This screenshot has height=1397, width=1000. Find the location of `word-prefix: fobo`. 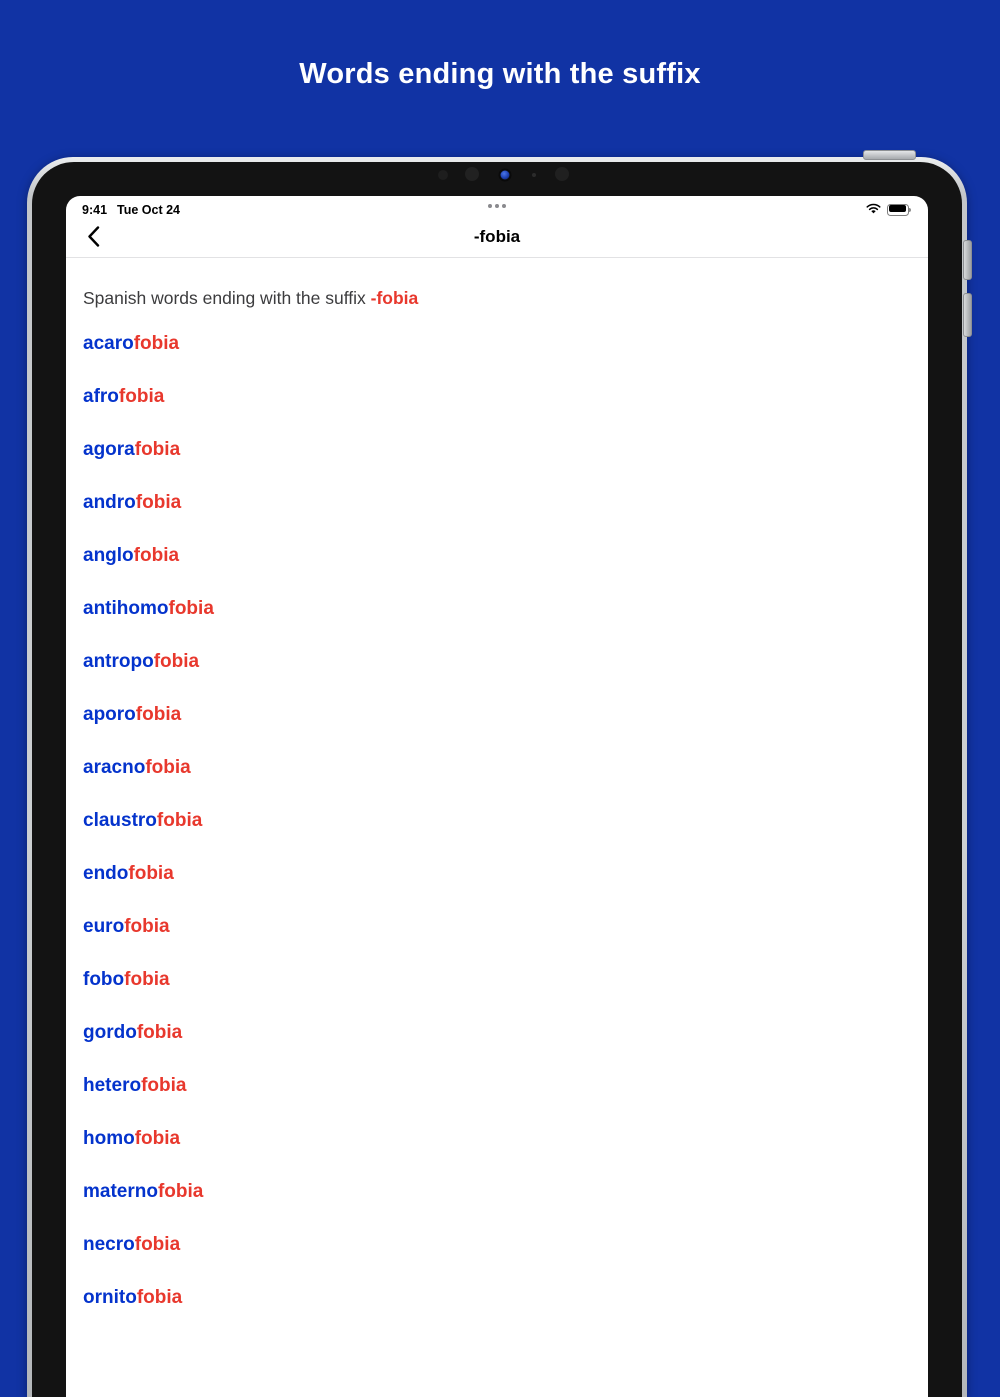

word-prefix: fobo is located at coordinates (104, 979).